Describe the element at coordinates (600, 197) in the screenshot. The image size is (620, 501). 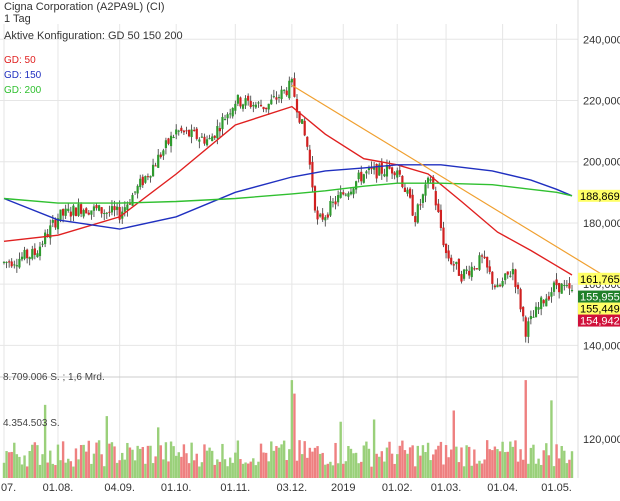
I see `price-tag-label: 188,869` at that location.